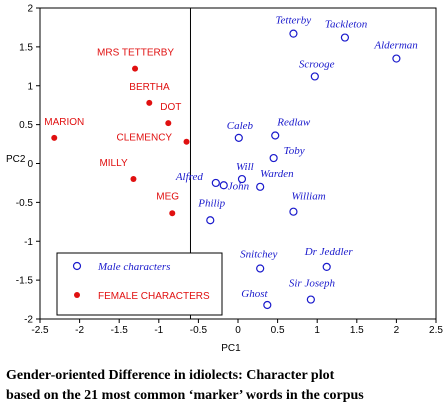 The height and width of the screenshot is (410, 446). I want to click on point-label-philip: Philip, so click(211, 203).